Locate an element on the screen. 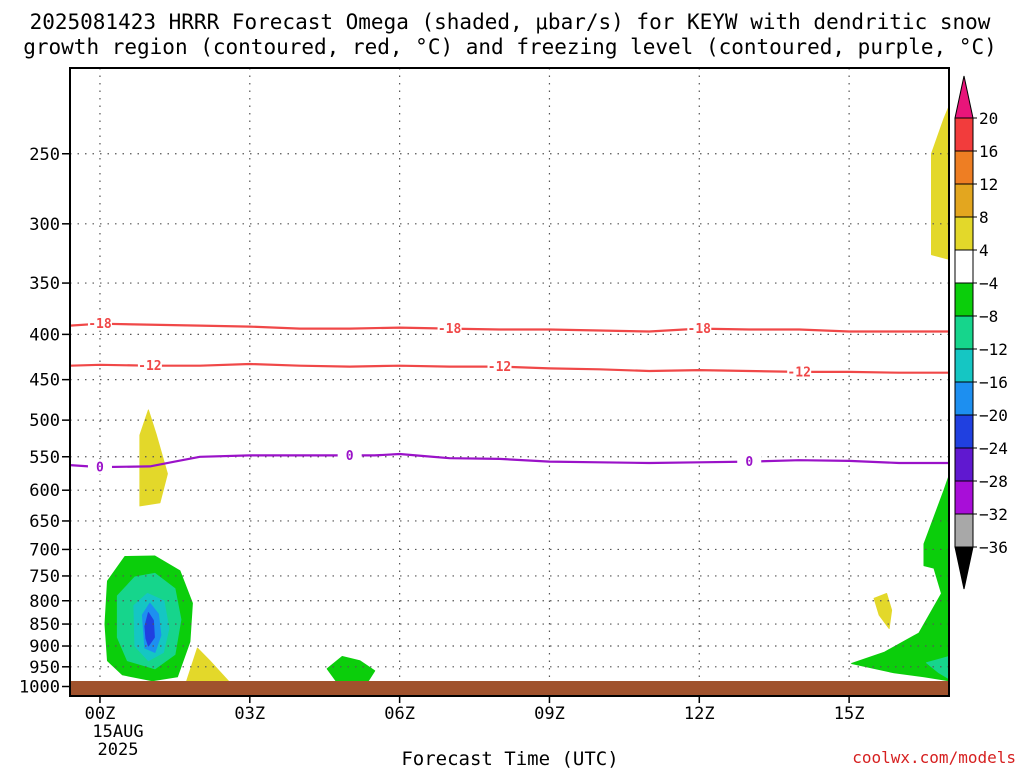  contour-label-bg--18-2 is located at coordinates (699, 328).